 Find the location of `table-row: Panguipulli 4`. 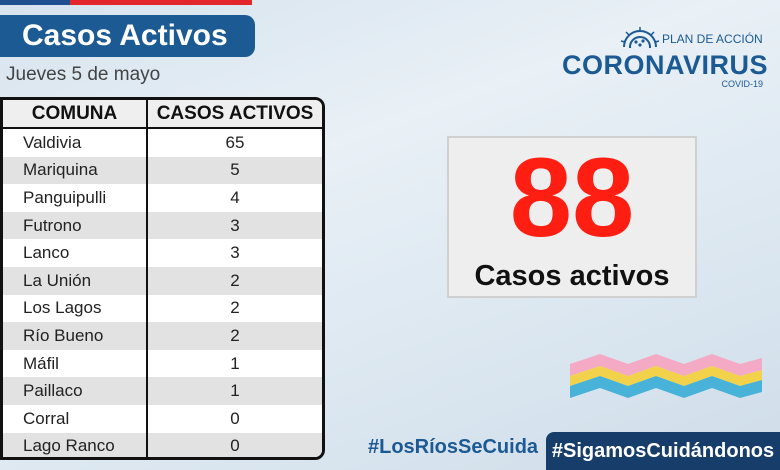

table-row: Panguipulli 4 is located at coordinates (162, 198).